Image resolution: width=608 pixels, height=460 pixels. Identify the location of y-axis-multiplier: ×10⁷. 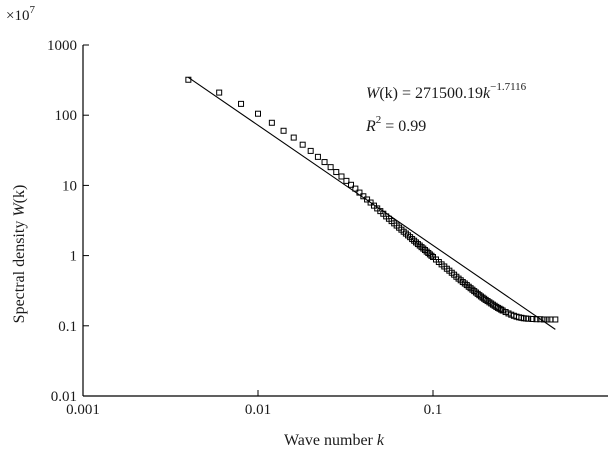
(20, 14).